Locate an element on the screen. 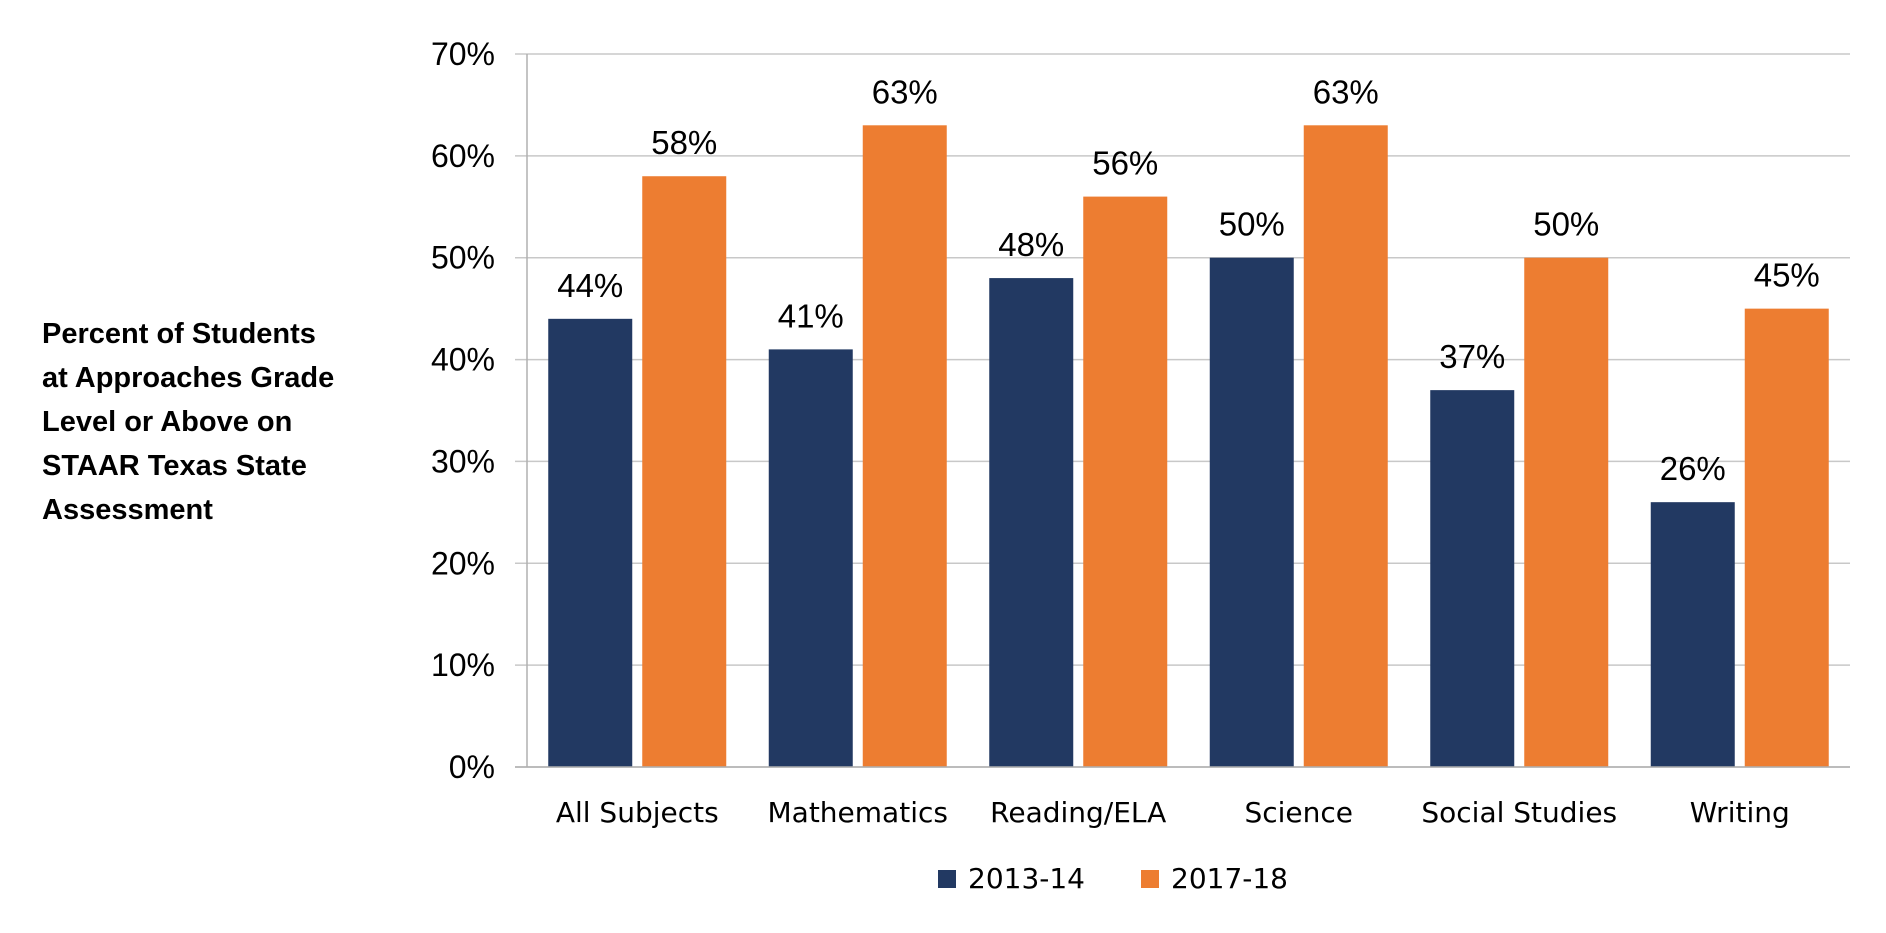 The width and height of the screenshot is (1886, 933). y-tick-label: 40% is located at coordinates (463, 360).